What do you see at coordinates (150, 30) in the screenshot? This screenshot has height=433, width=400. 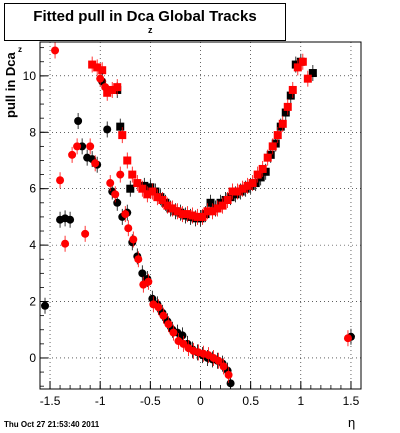 I see `chart-title-subscript: z` at bounding box center [150, 30].